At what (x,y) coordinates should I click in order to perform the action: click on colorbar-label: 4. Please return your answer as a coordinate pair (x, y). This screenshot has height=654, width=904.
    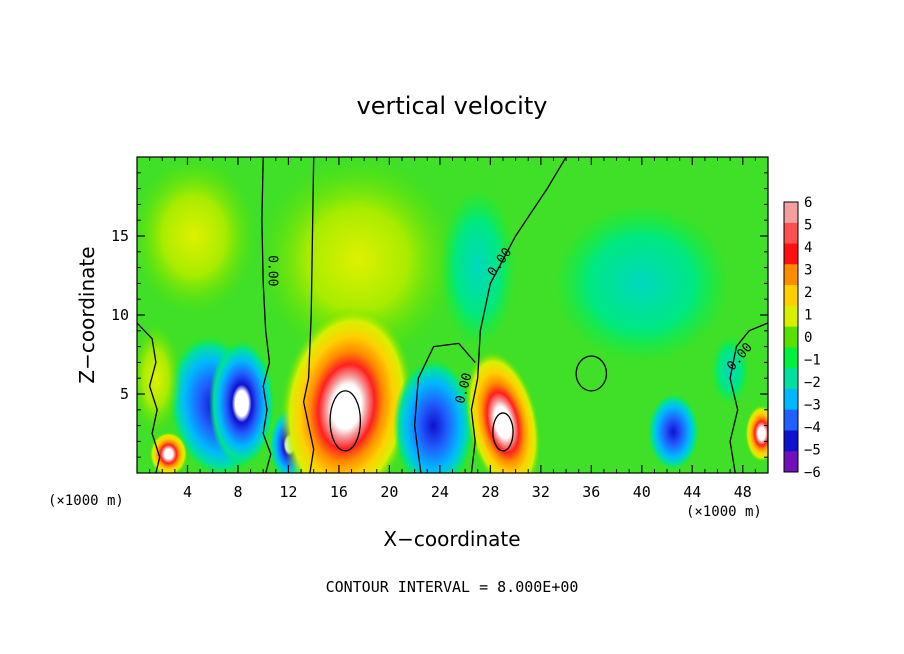
    Looking at the image, I should click on (808, 248).